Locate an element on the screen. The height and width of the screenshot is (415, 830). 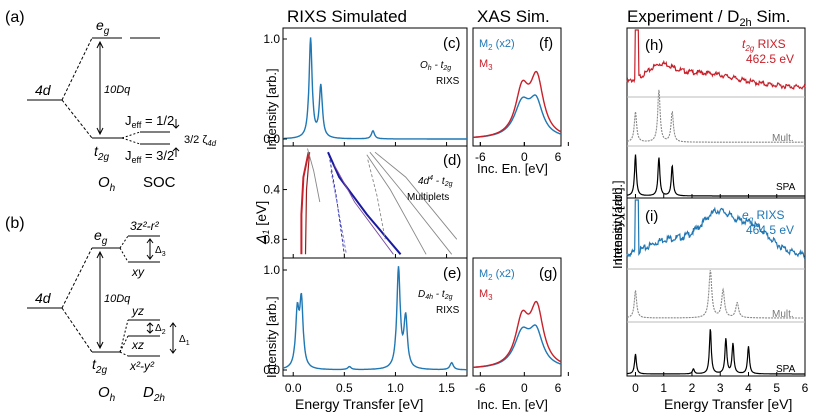
panel-label-a: (a) is located at coordinates (15, 17).